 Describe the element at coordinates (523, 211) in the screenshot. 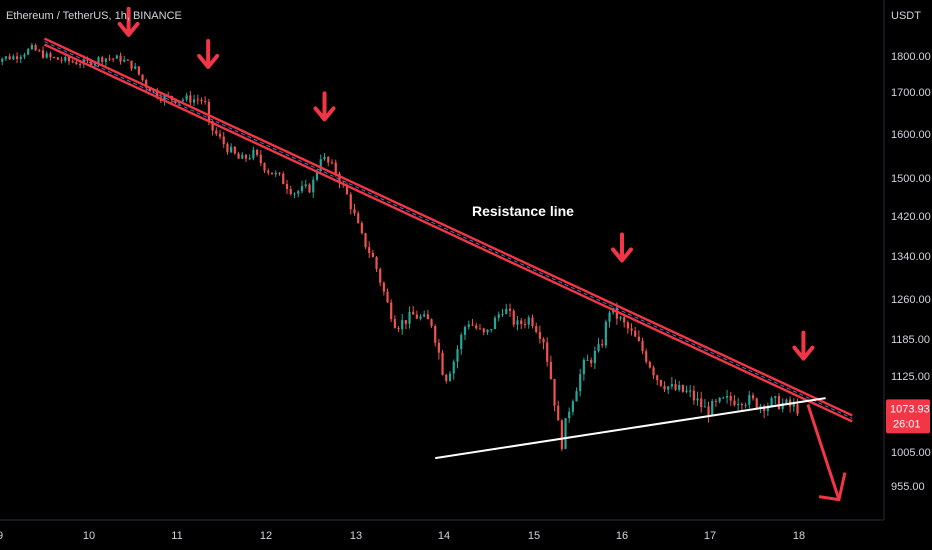

I see `resistance-line-label: Resistance line` at that location.